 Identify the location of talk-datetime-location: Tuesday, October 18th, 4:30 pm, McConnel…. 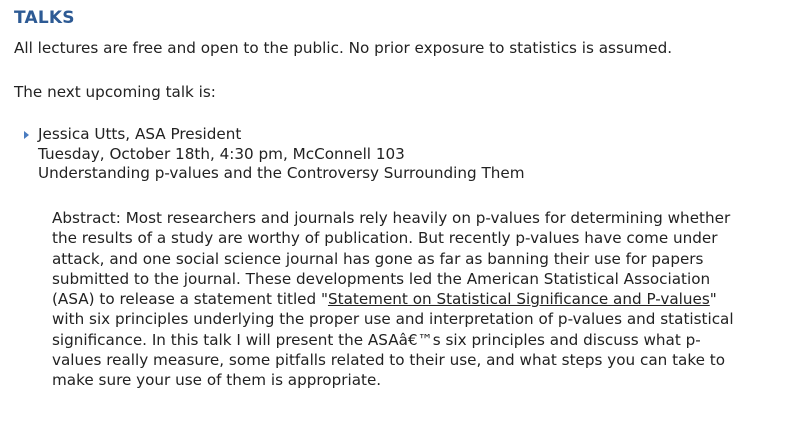
(221, 153).